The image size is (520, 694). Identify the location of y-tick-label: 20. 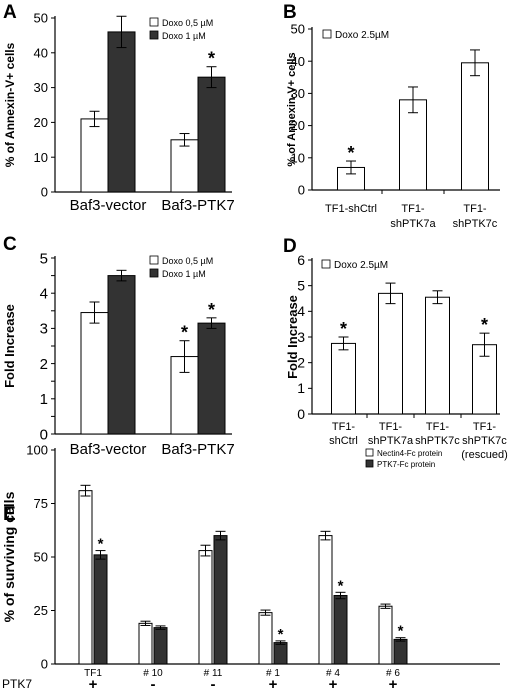
(298, 125).